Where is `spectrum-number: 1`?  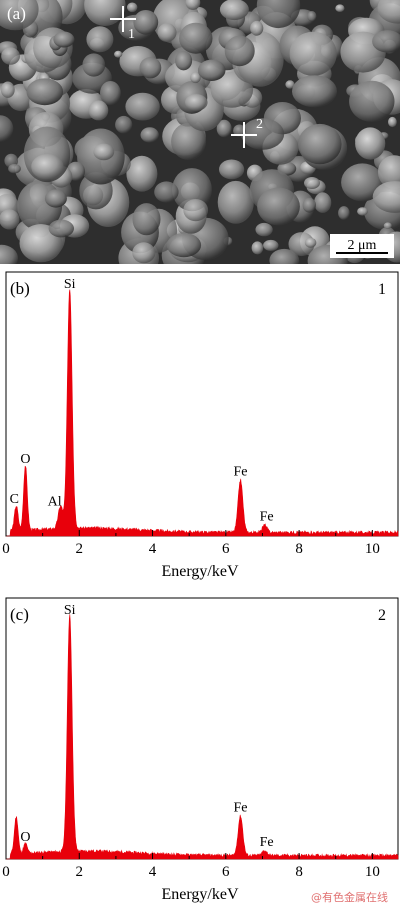
spectrum-number: 1 is located at coordinates (382, 289).